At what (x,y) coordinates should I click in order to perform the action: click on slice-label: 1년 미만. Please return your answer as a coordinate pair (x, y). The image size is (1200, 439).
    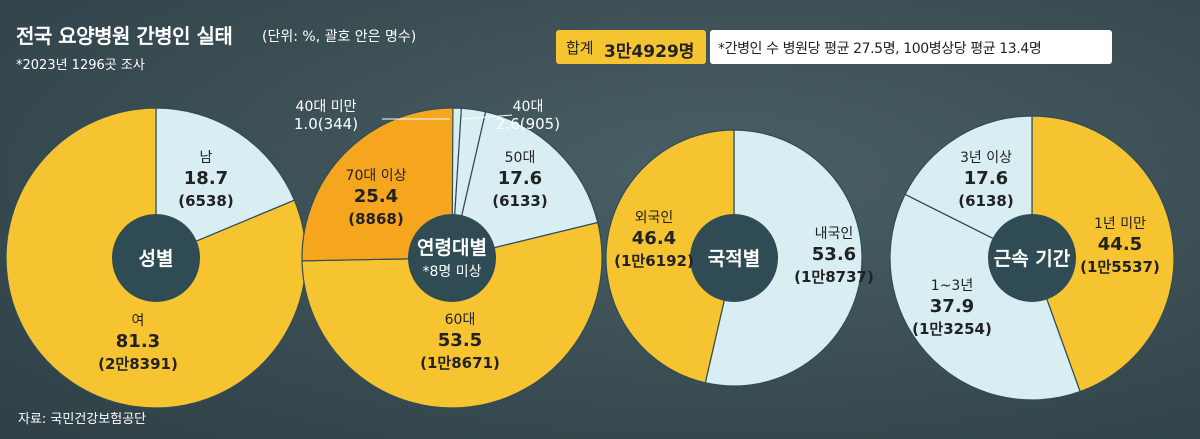
    Looking at the image, I should click on (1120, 224).